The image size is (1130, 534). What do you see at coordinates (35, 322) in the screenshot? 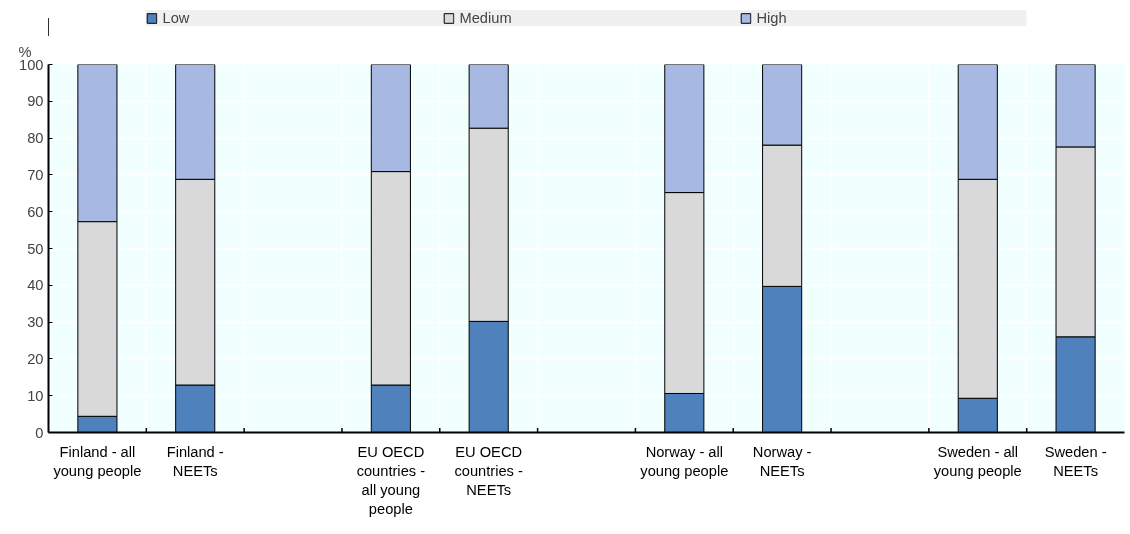
I see `y-tick-label: 30` at bounding box center [35, 322].